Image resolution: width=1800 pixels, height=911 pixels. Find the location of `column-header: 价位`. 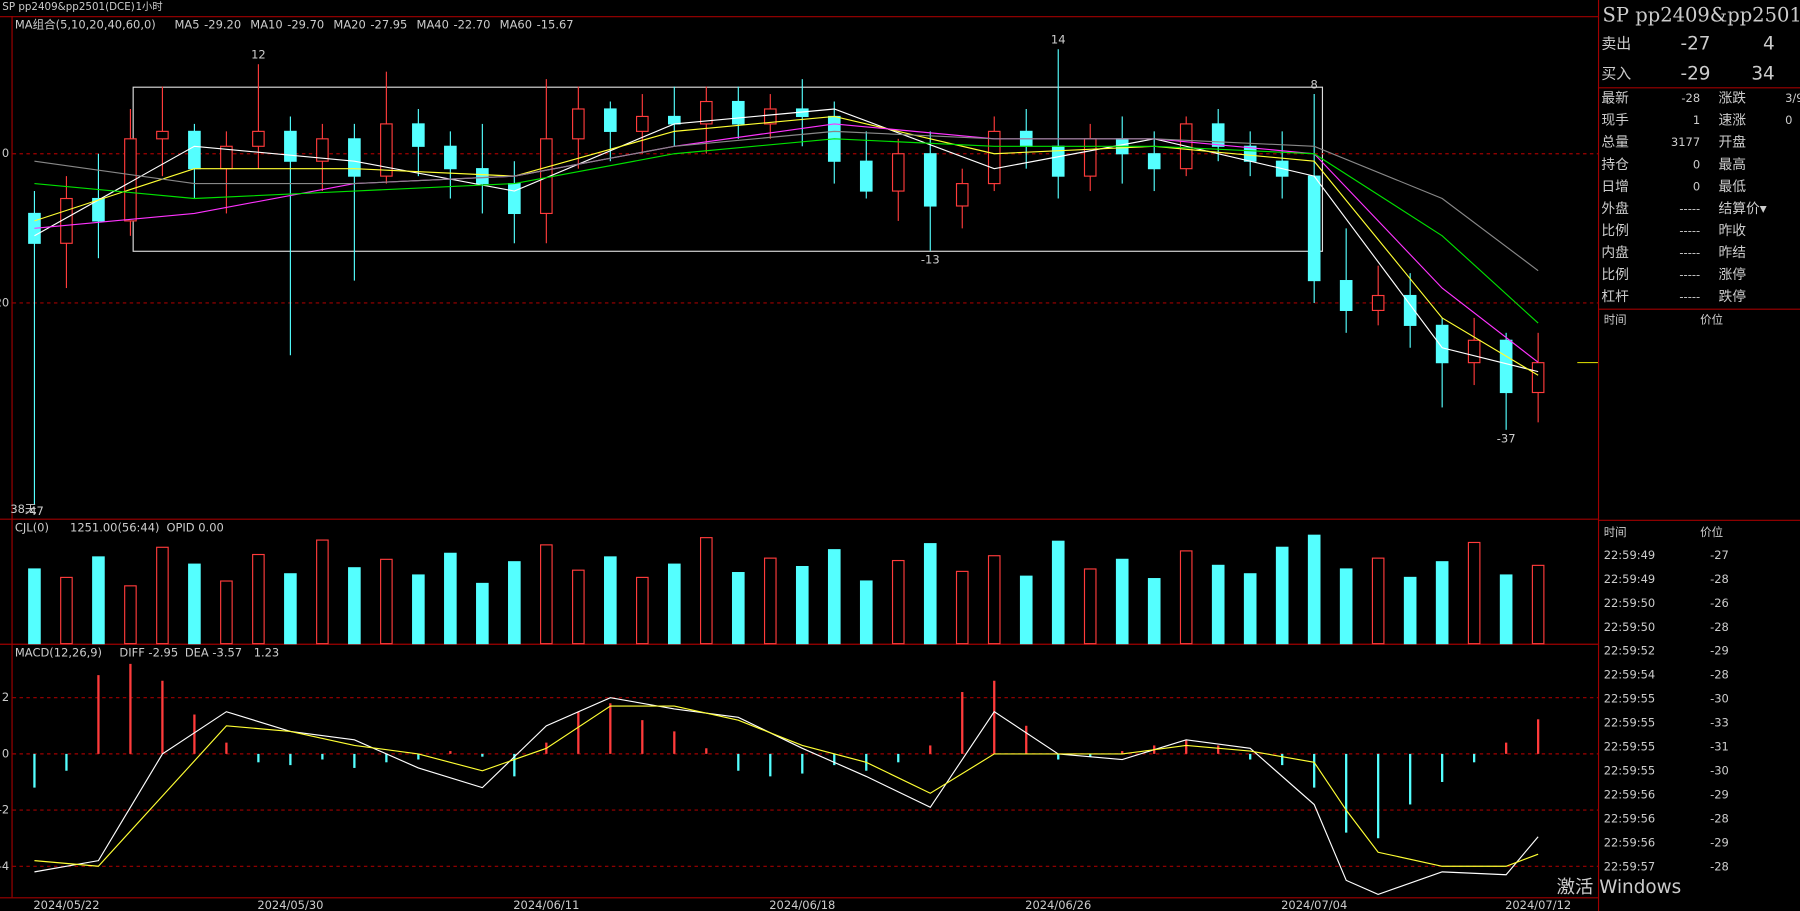

column-header: 价位 is located at coordinates (1711, 532).